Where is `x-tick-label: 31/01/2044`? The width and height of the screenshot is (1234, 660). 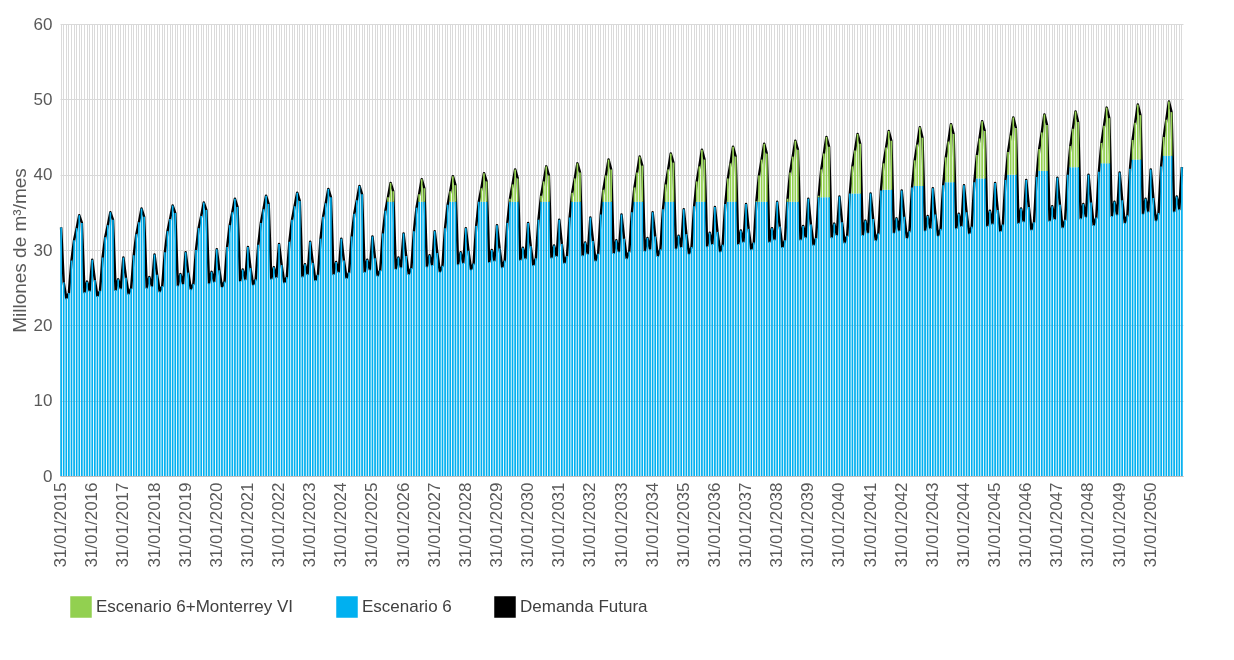
x-tick-label: 31/01/2044 is located at coordinates (963, 525).